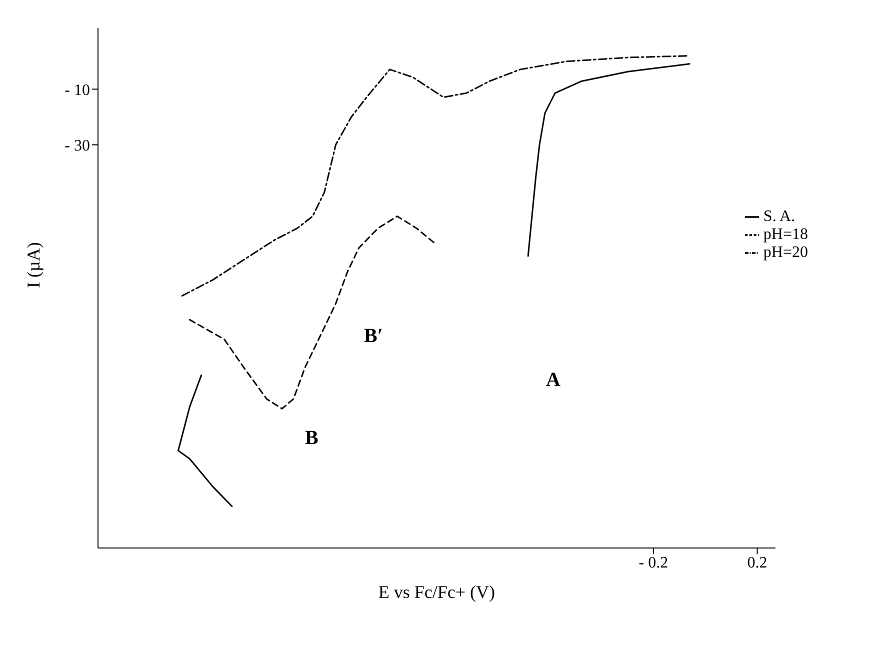 This screenshot has height=672, width=896. What do you see at coordinates (373, 336) in the screenshot?
I see `annotation: B′` at bounding box center [373, 336].